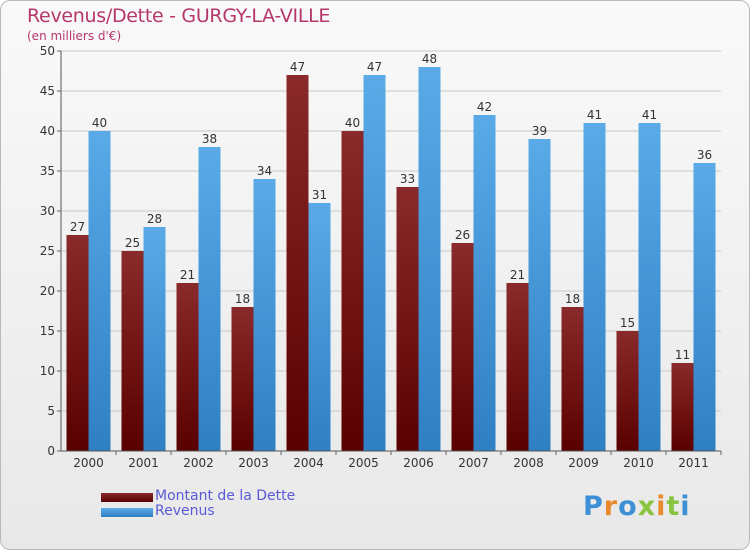  What do you see at coordinates (132, 243) in the screenshot?
I see `data-label-dette: 25` at bounding box center [132, 243].